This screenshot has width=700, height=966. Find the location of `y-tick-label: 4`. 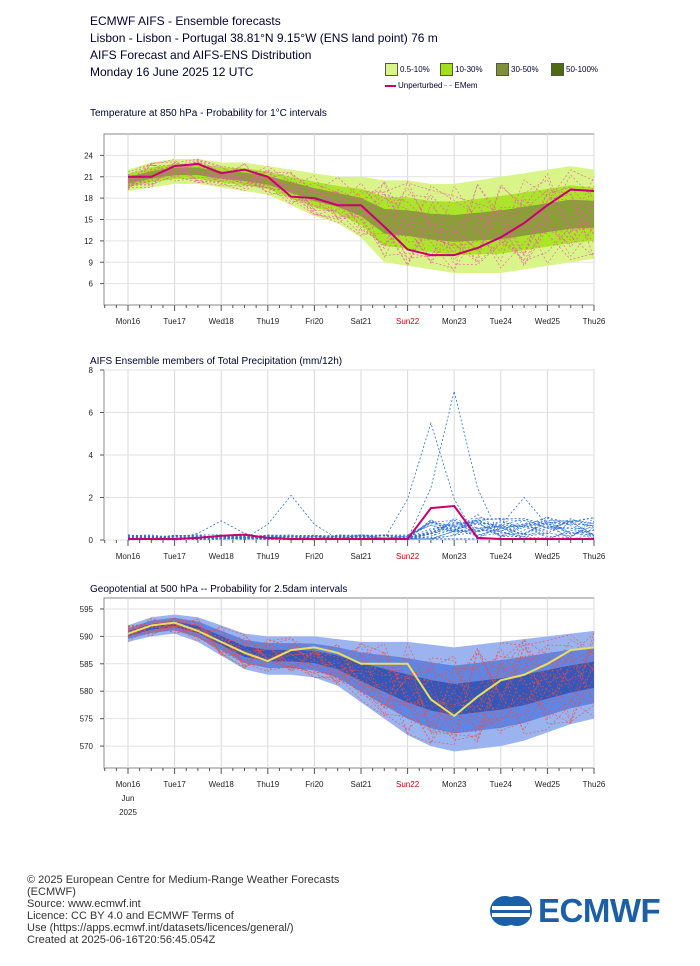

y-tick-label: 4 is located at coordinates (91, 455).